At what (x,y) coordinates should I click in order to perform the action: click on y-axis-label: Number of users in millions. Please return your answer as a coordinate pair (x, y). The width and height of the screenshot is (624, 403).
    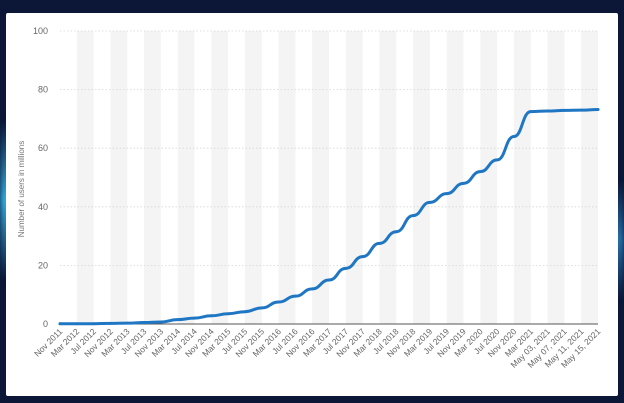
    Looking at the image, I should click on (21, 189).